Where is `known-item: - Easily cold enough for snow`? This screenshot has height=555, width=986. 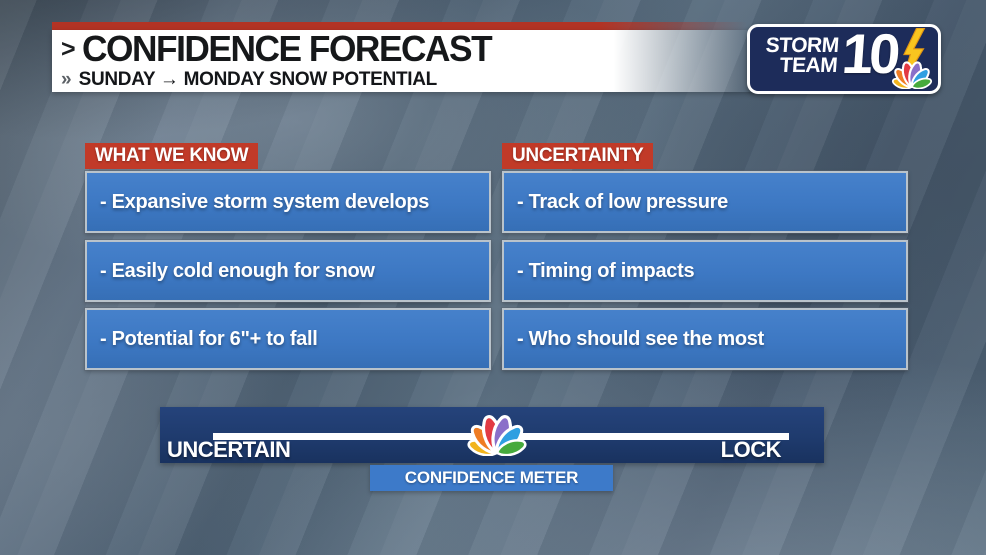 known-item: - Easily cold enough for snow is located at coordinates (288, 271).